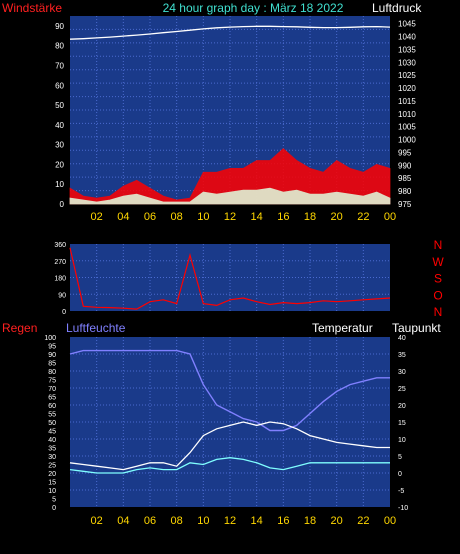 The image size is (460, 554). I want to click on y-tick-left: 15, so click(52, 483).